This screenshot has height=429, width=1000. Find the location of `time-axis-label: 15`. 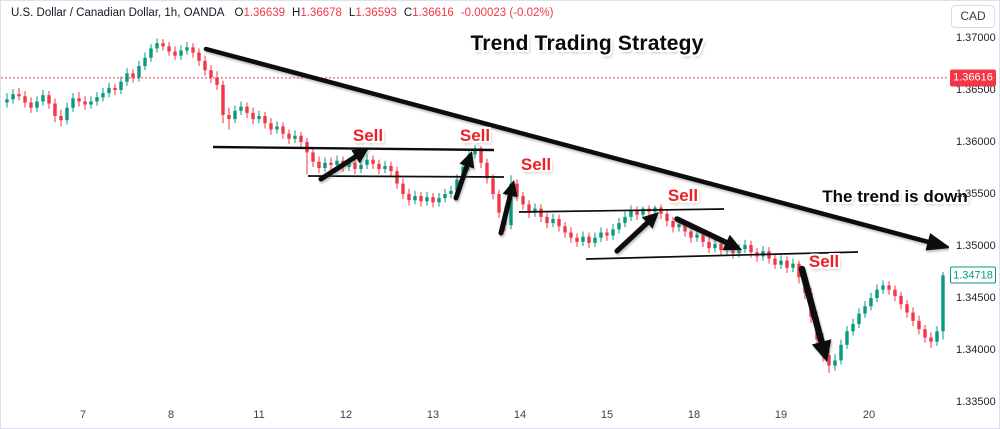

time-axis-label: 15 is located at coordinates (607, 415).